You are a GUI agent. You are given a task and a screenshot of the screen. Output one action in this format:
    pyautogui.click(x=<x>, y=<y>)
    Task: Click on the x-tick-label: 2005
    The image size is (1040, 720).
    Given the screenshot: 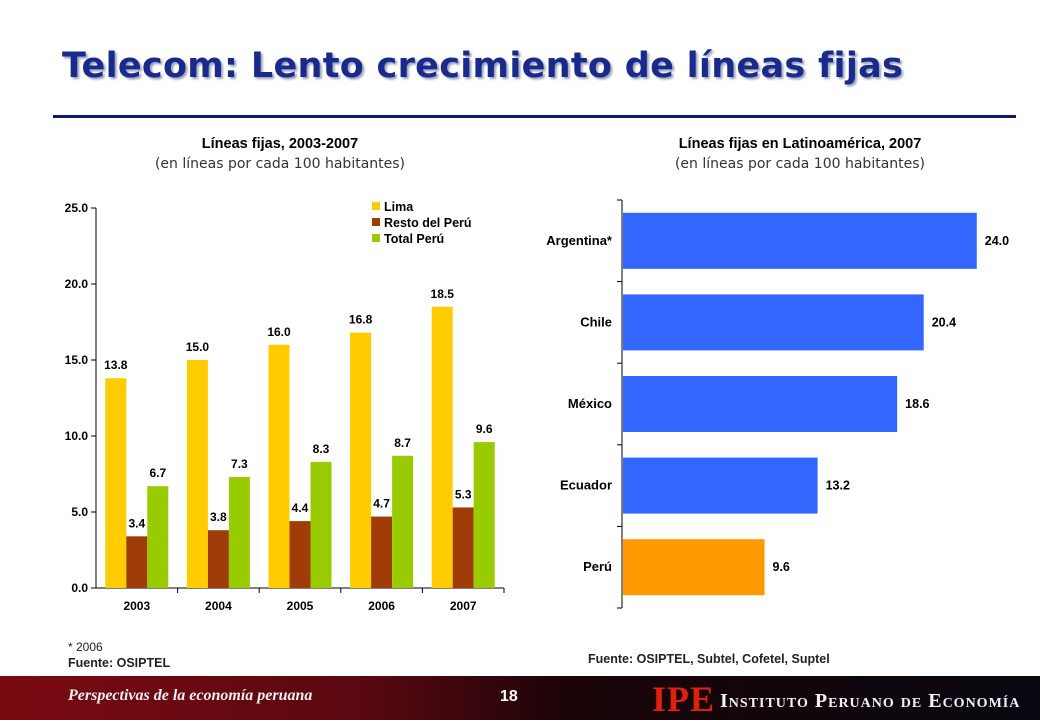 What is the action you would take?
    pyautogui.click(x=300, y=606)
    